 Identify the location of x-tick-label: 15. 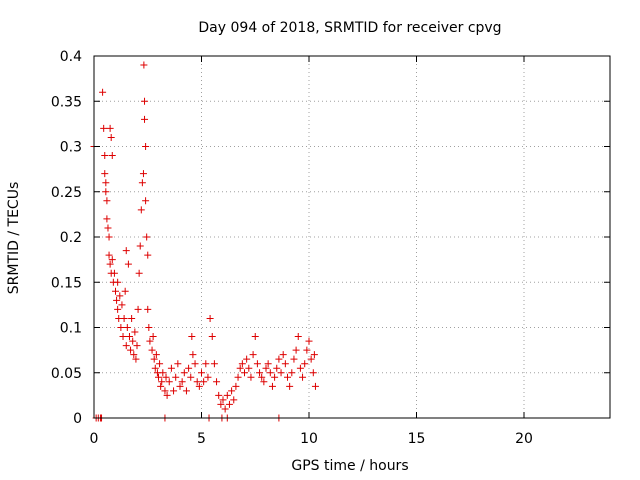
(417, 439).